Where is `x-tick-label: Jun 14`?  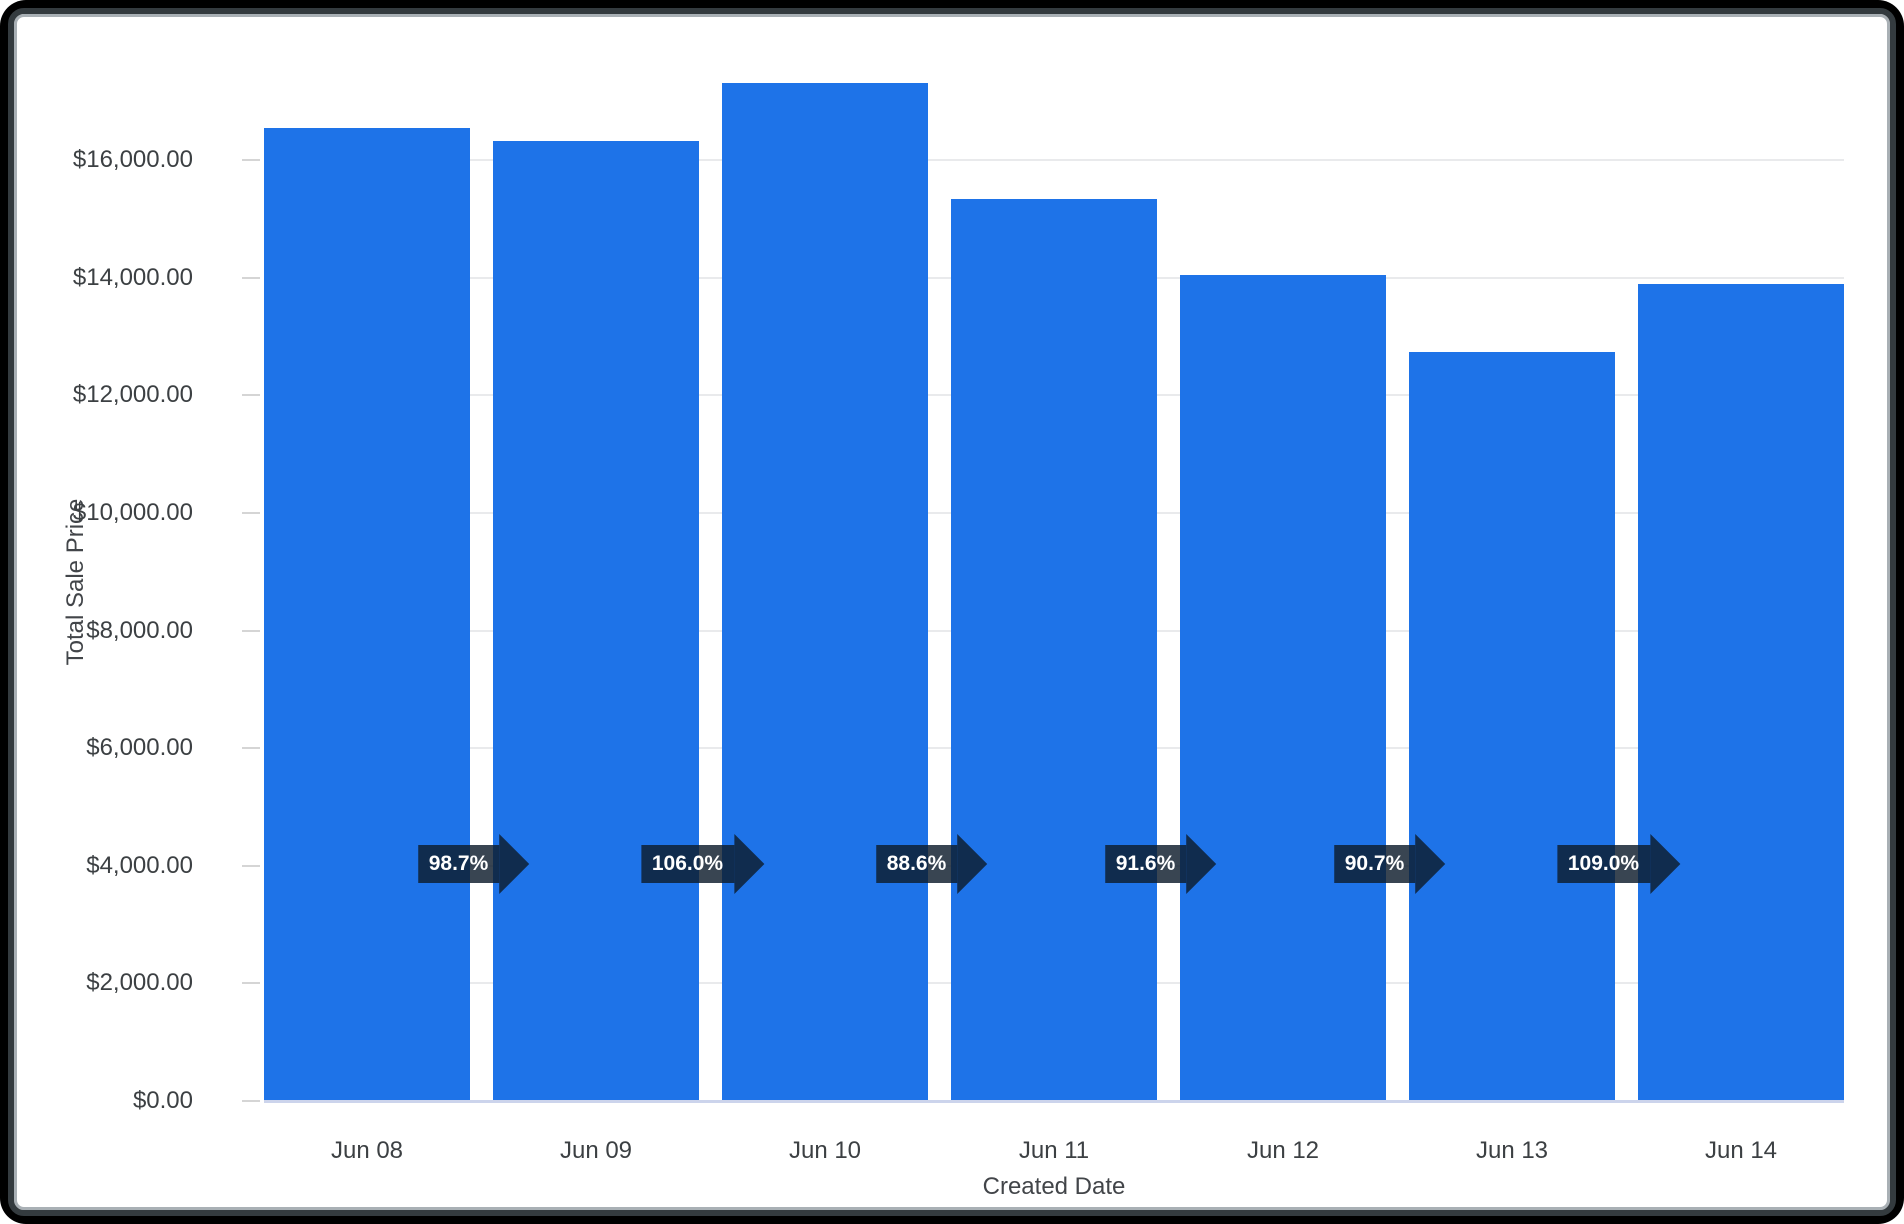 x-tick-label: Jun 14 is located at coordinates (1741, 1150).